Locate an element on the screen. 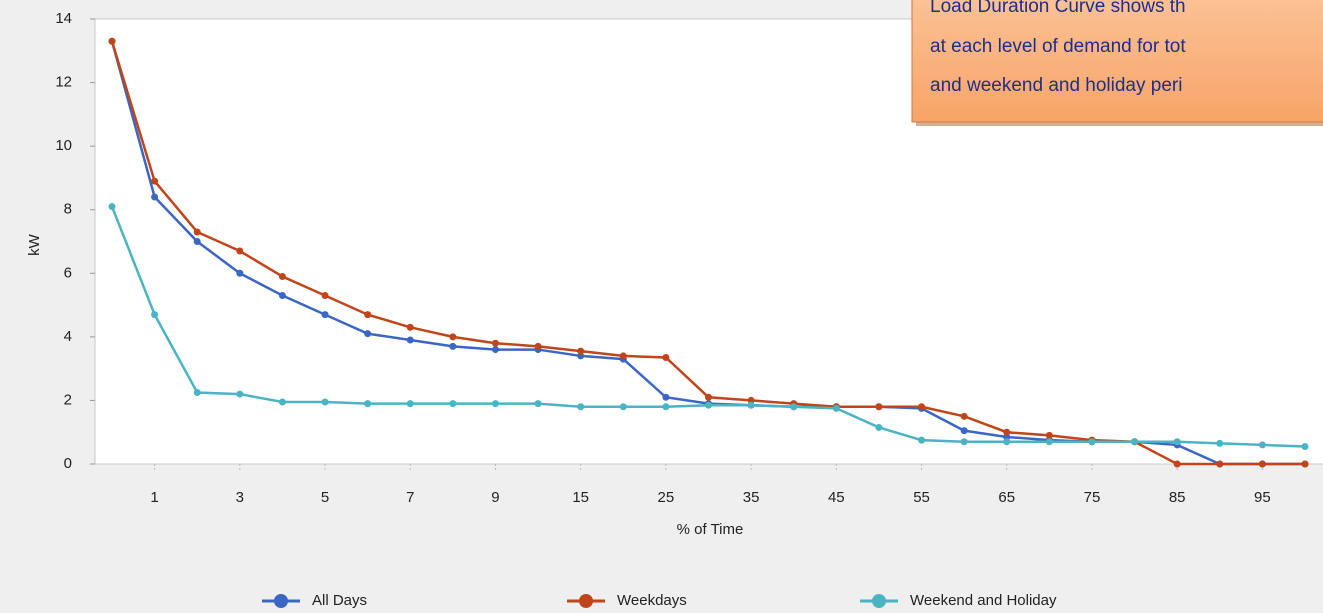  x-tick-label: 5 is located at coordinates (325, 497).